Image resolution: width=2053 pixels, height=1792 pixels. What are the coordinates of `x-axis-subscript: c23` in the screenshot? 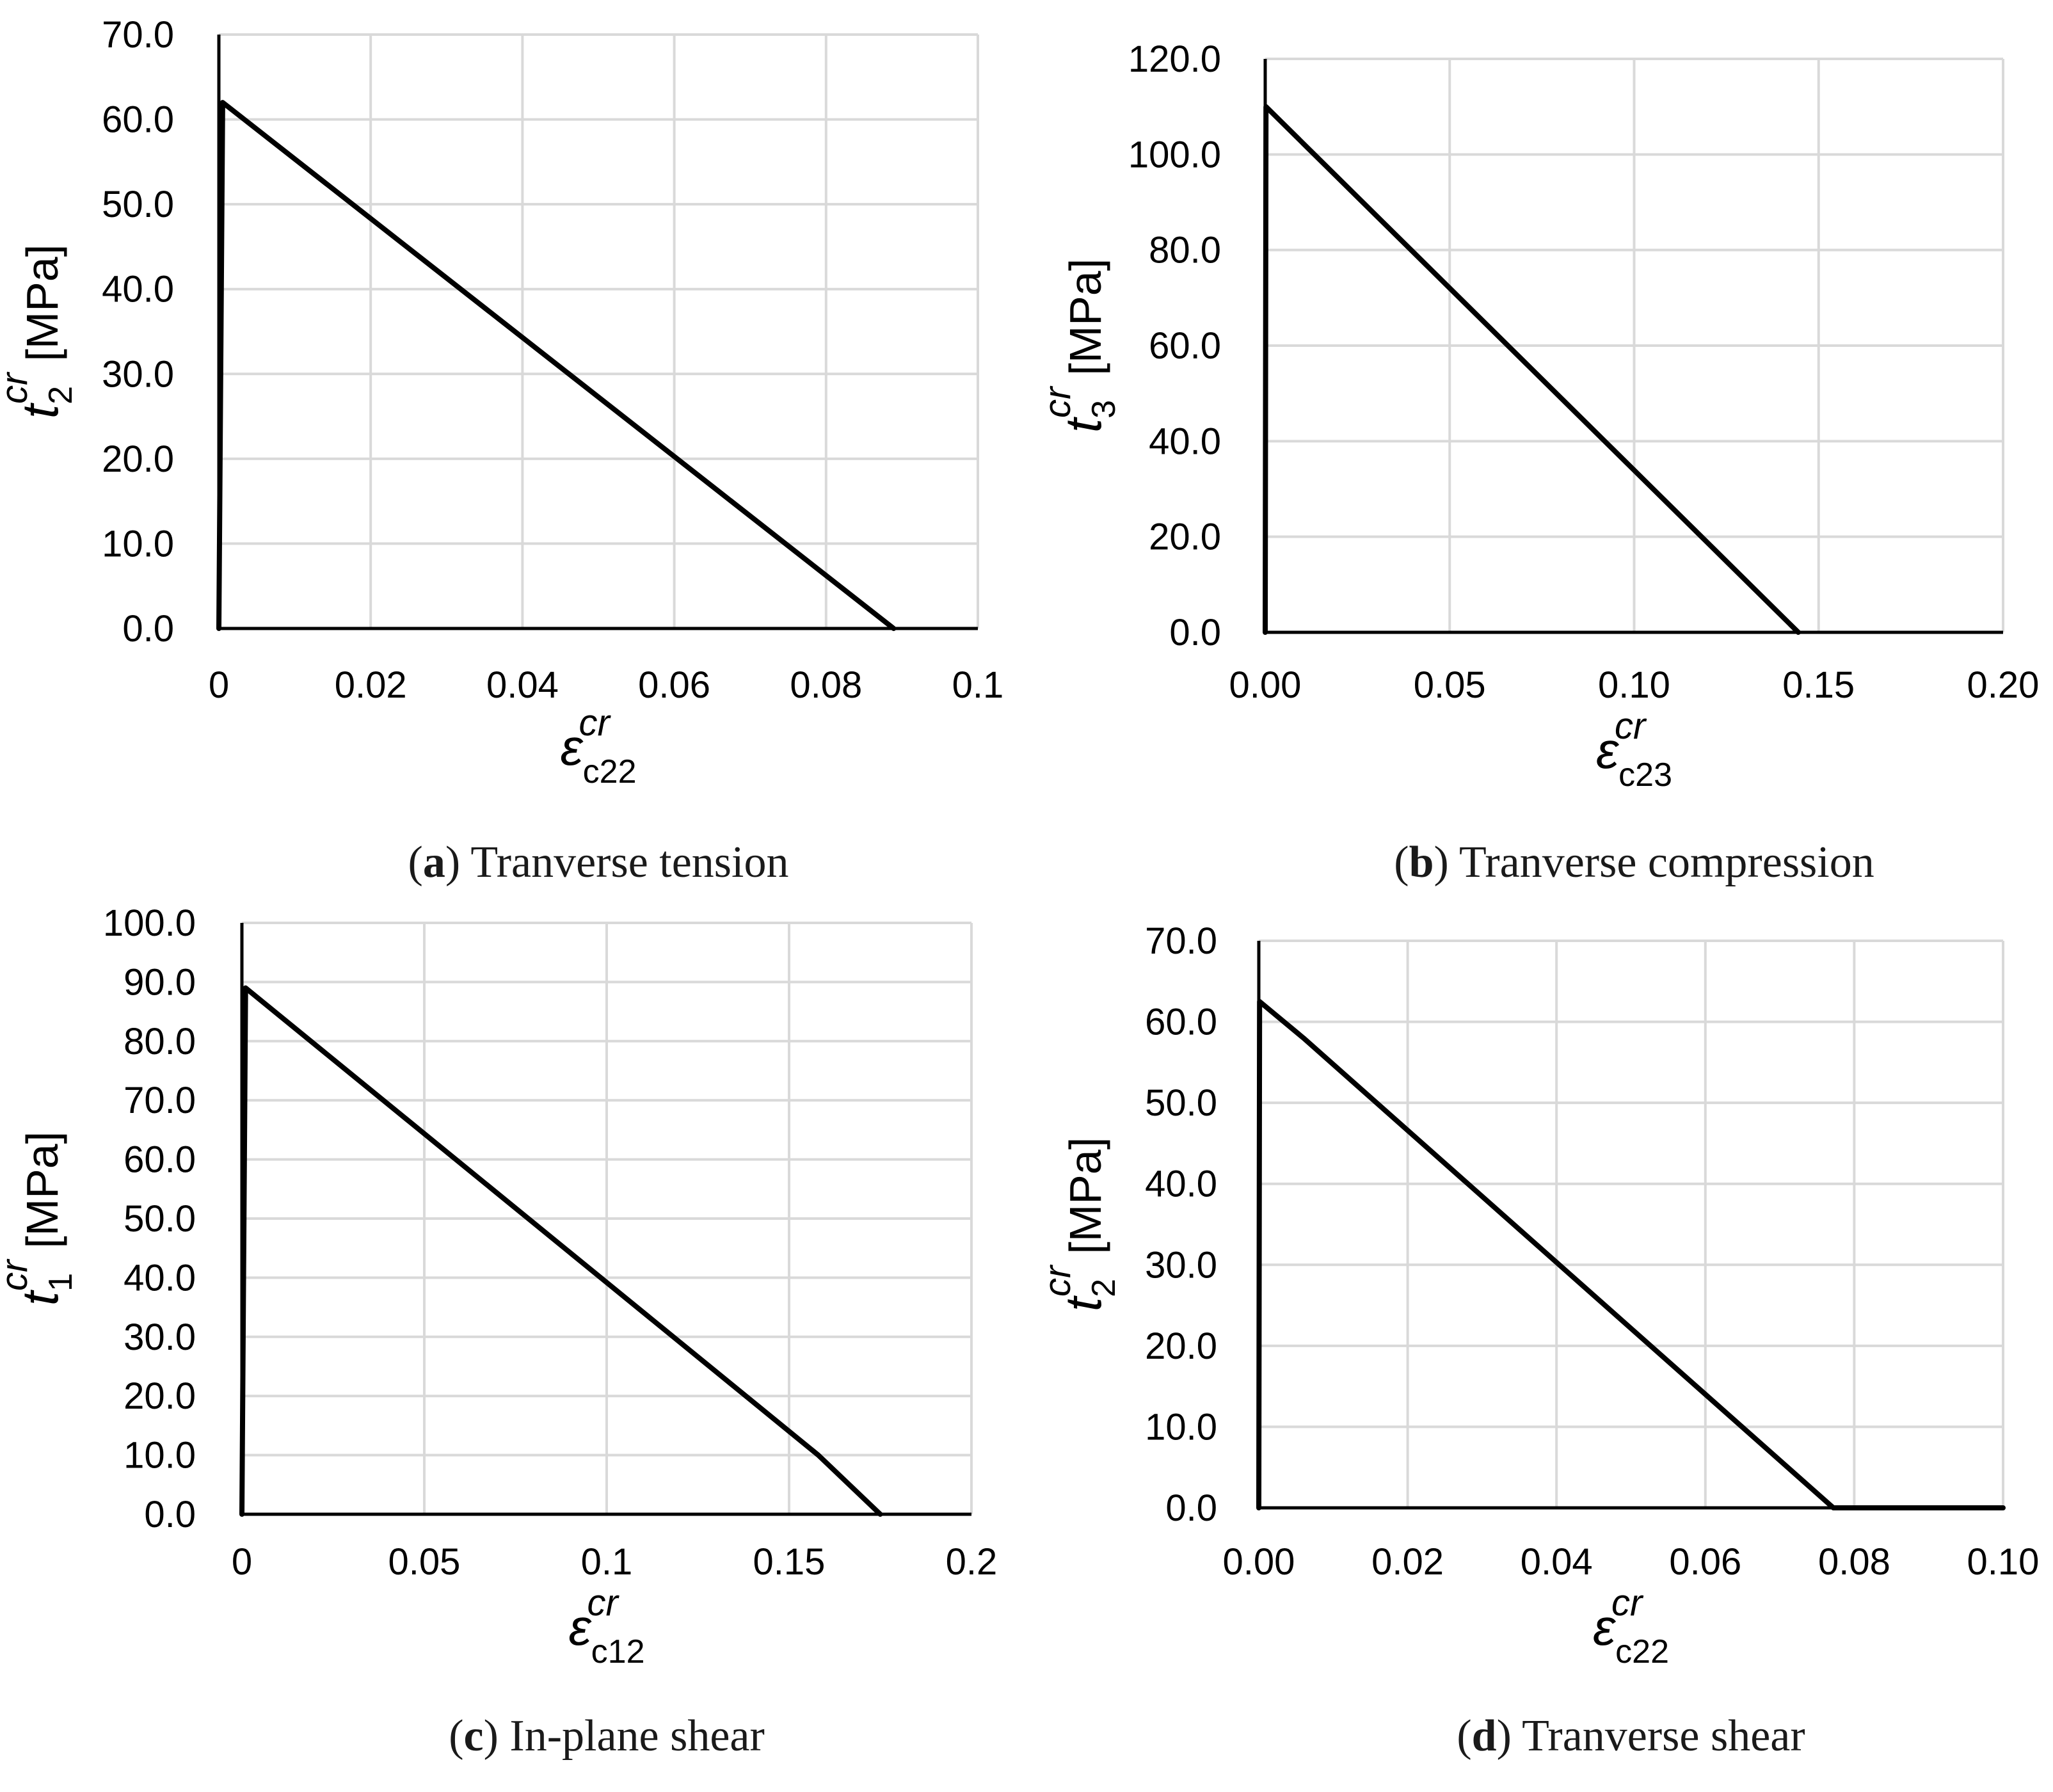 It's located at (1645, 775).